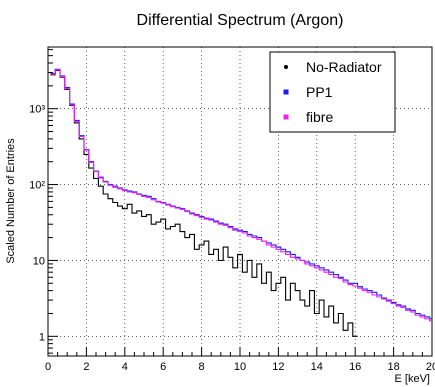  What do you see at coordinates (37, 186) in the screenshot?
I see `y-tick-label: 10²` at bounding box center [37, 186].